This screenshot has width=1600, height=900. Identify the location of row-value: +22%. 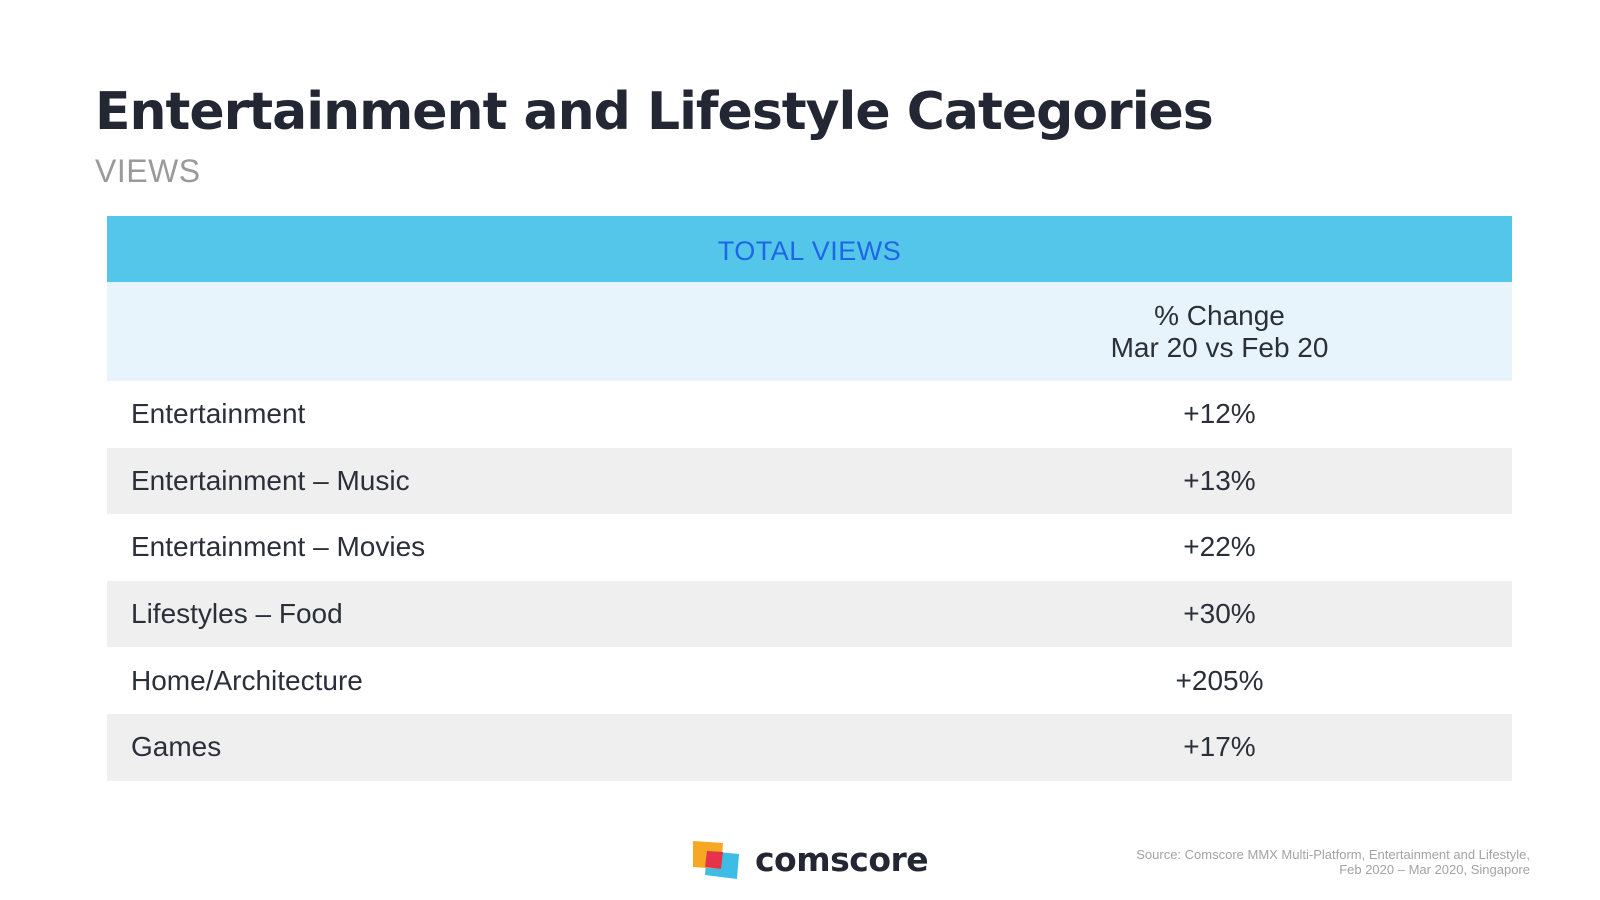
(1219, 547).